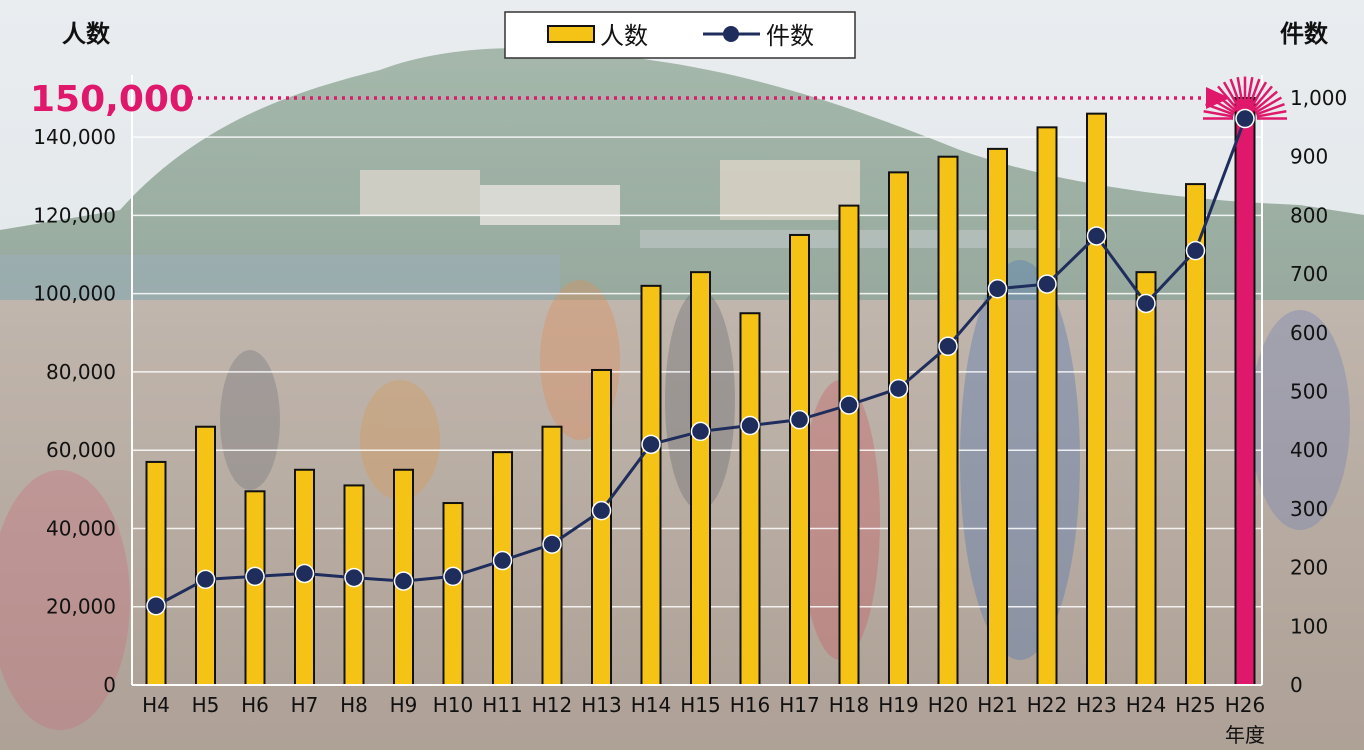 The image size is (1364, 754). I want to click on legend-line-marker, so click(731, 34).